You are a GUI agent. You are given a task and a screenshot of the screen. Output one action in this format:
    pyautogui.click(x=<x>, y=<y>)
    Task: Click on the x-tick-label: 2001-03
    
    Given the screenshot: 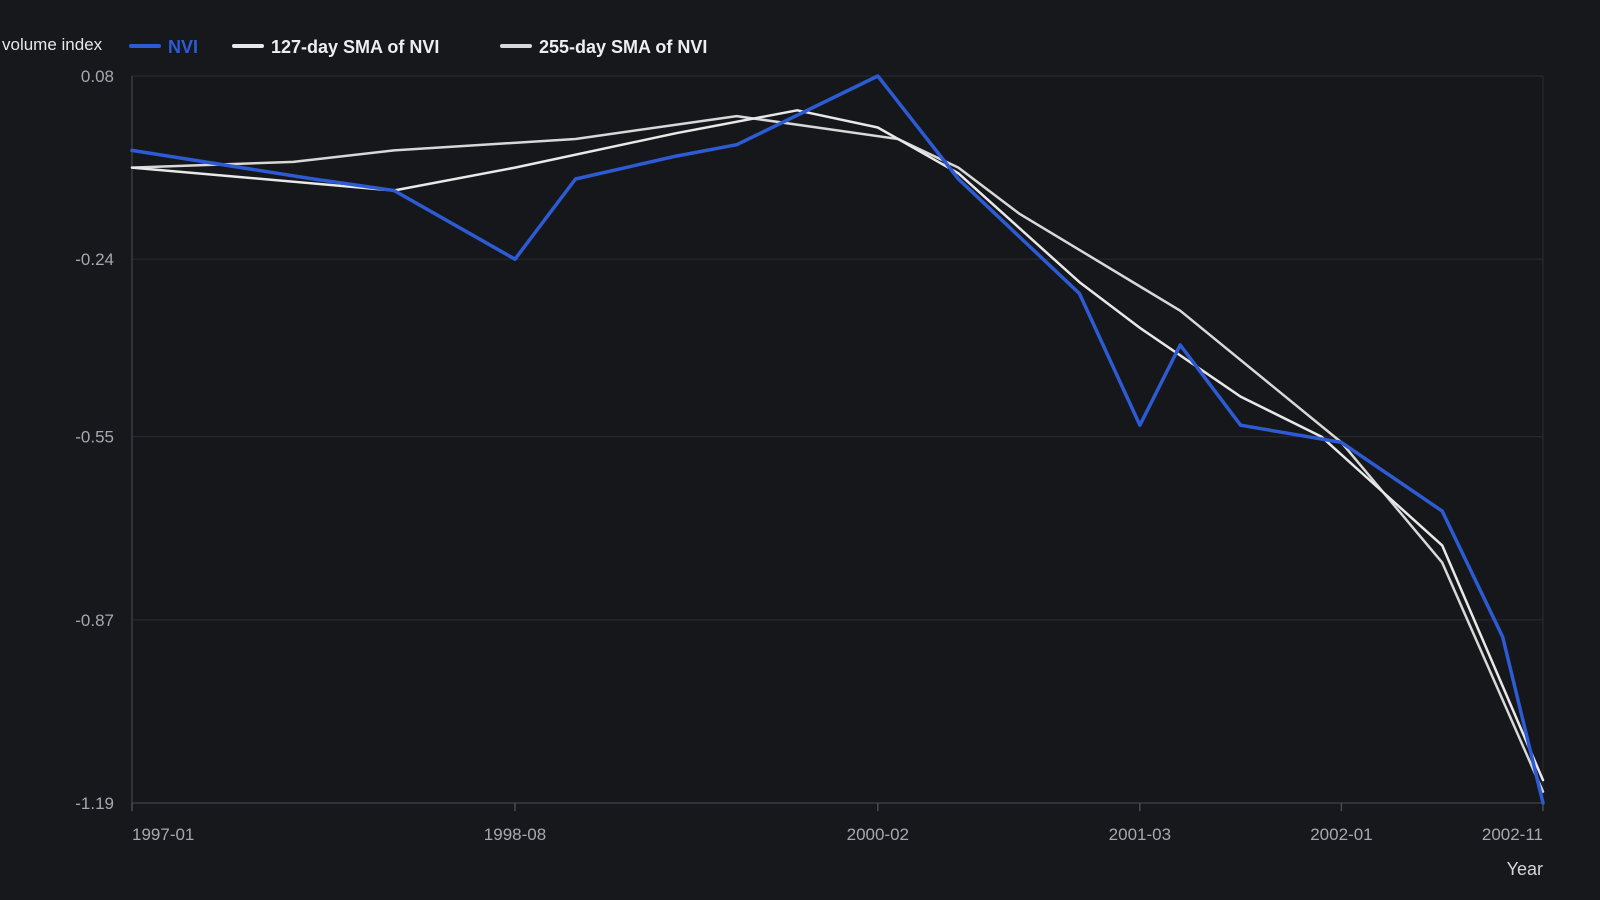 What is the action you would take?
    pyautogui.click(x=1140, y=834)
    